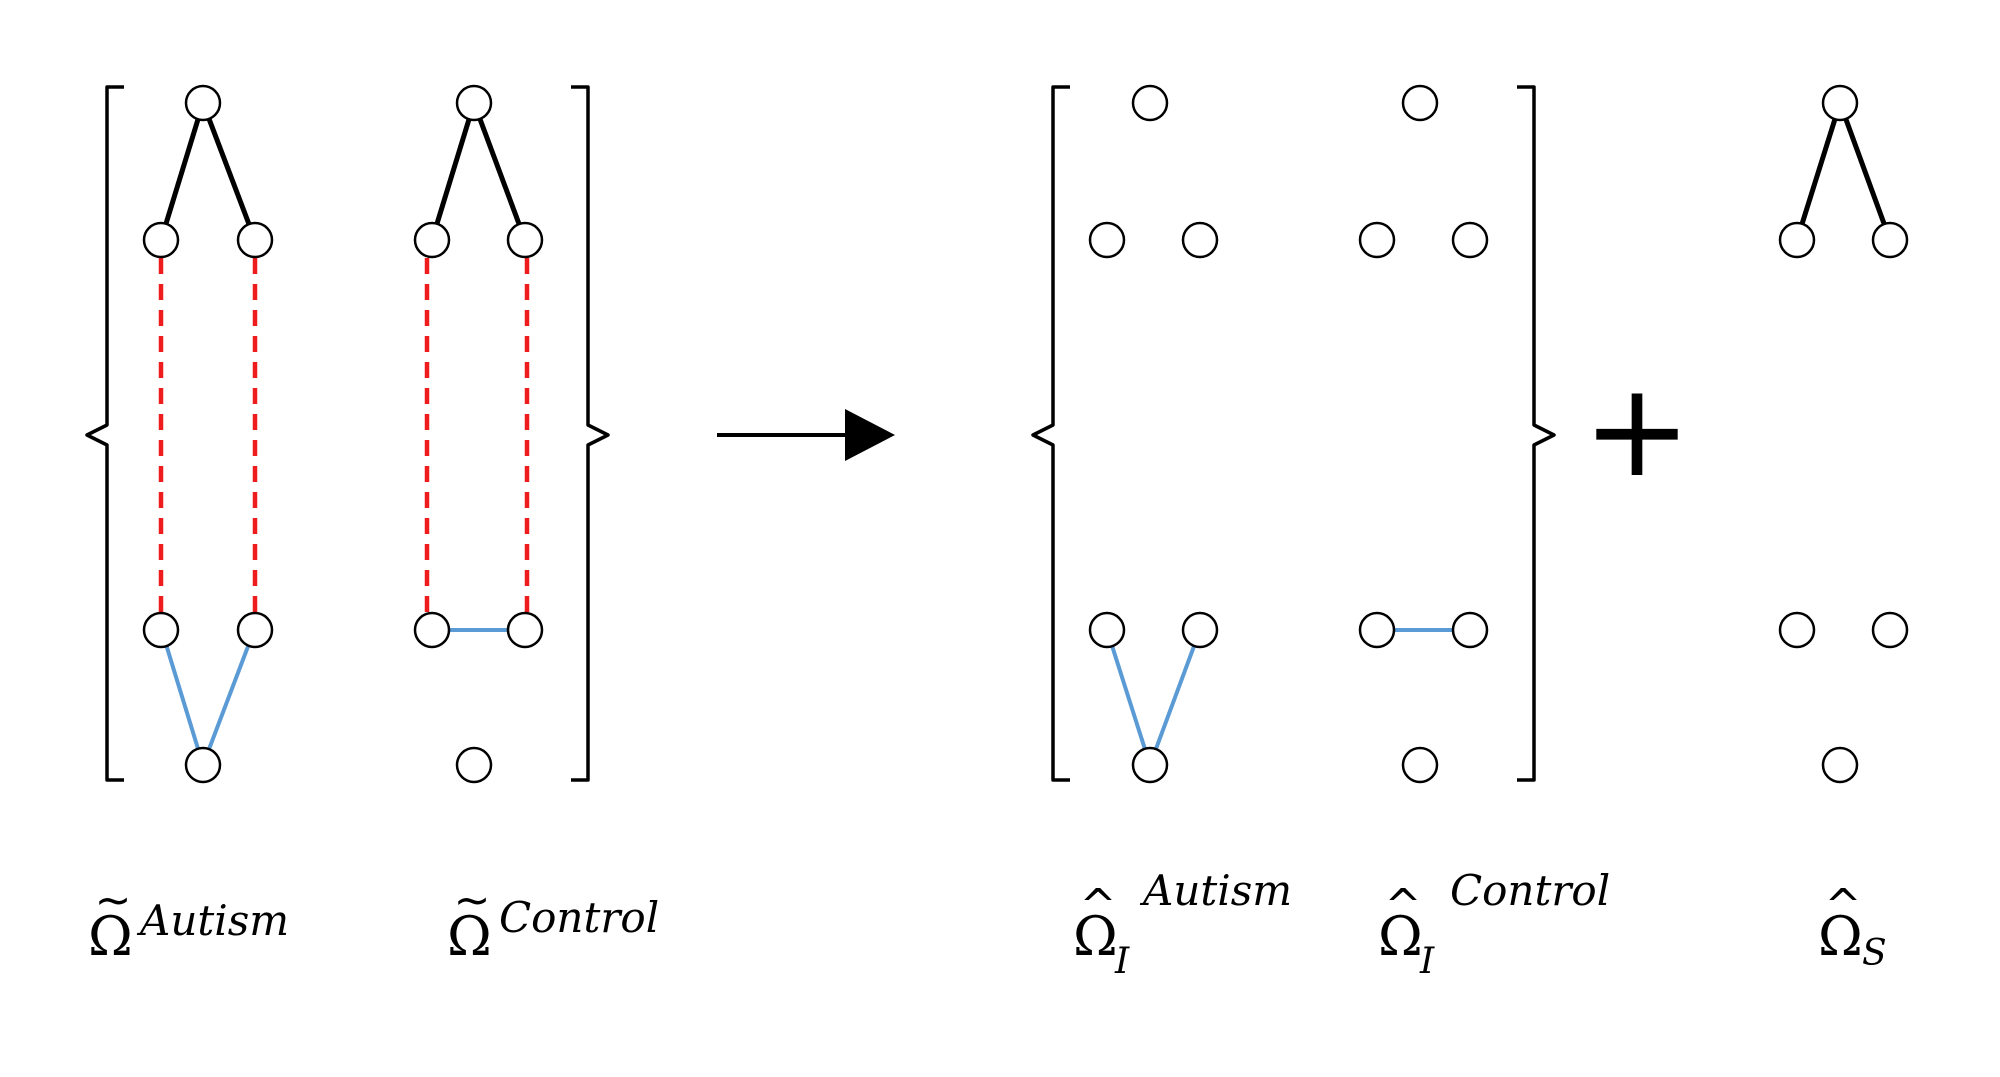  What do you see at coordinates (590, 433) in the screenshot?
I see `left-brace-close` at bounding box center [590, 433].